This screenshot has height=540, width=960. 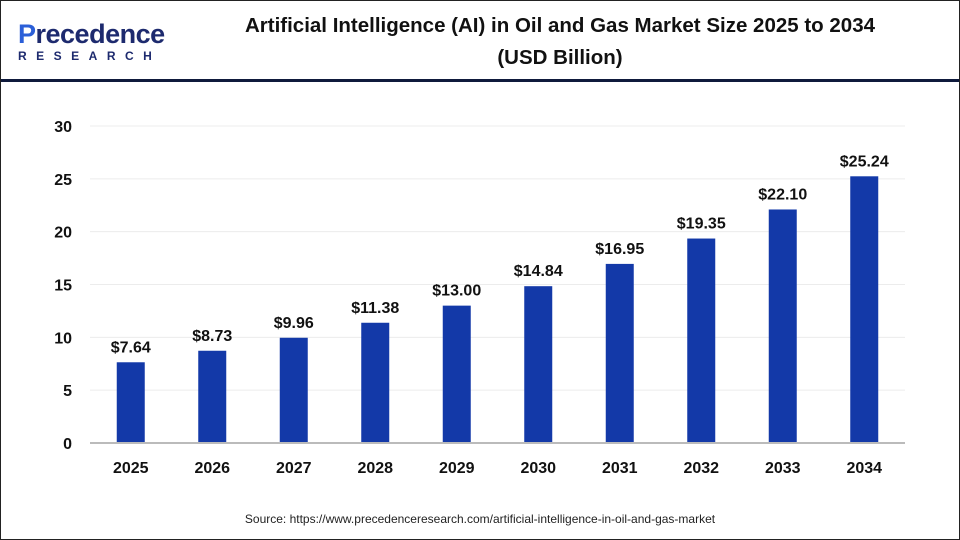 What do you see at coordinates (212, 336) in the screenshot?
I see `data-label: $8.73` at bounding box center [212, 336].